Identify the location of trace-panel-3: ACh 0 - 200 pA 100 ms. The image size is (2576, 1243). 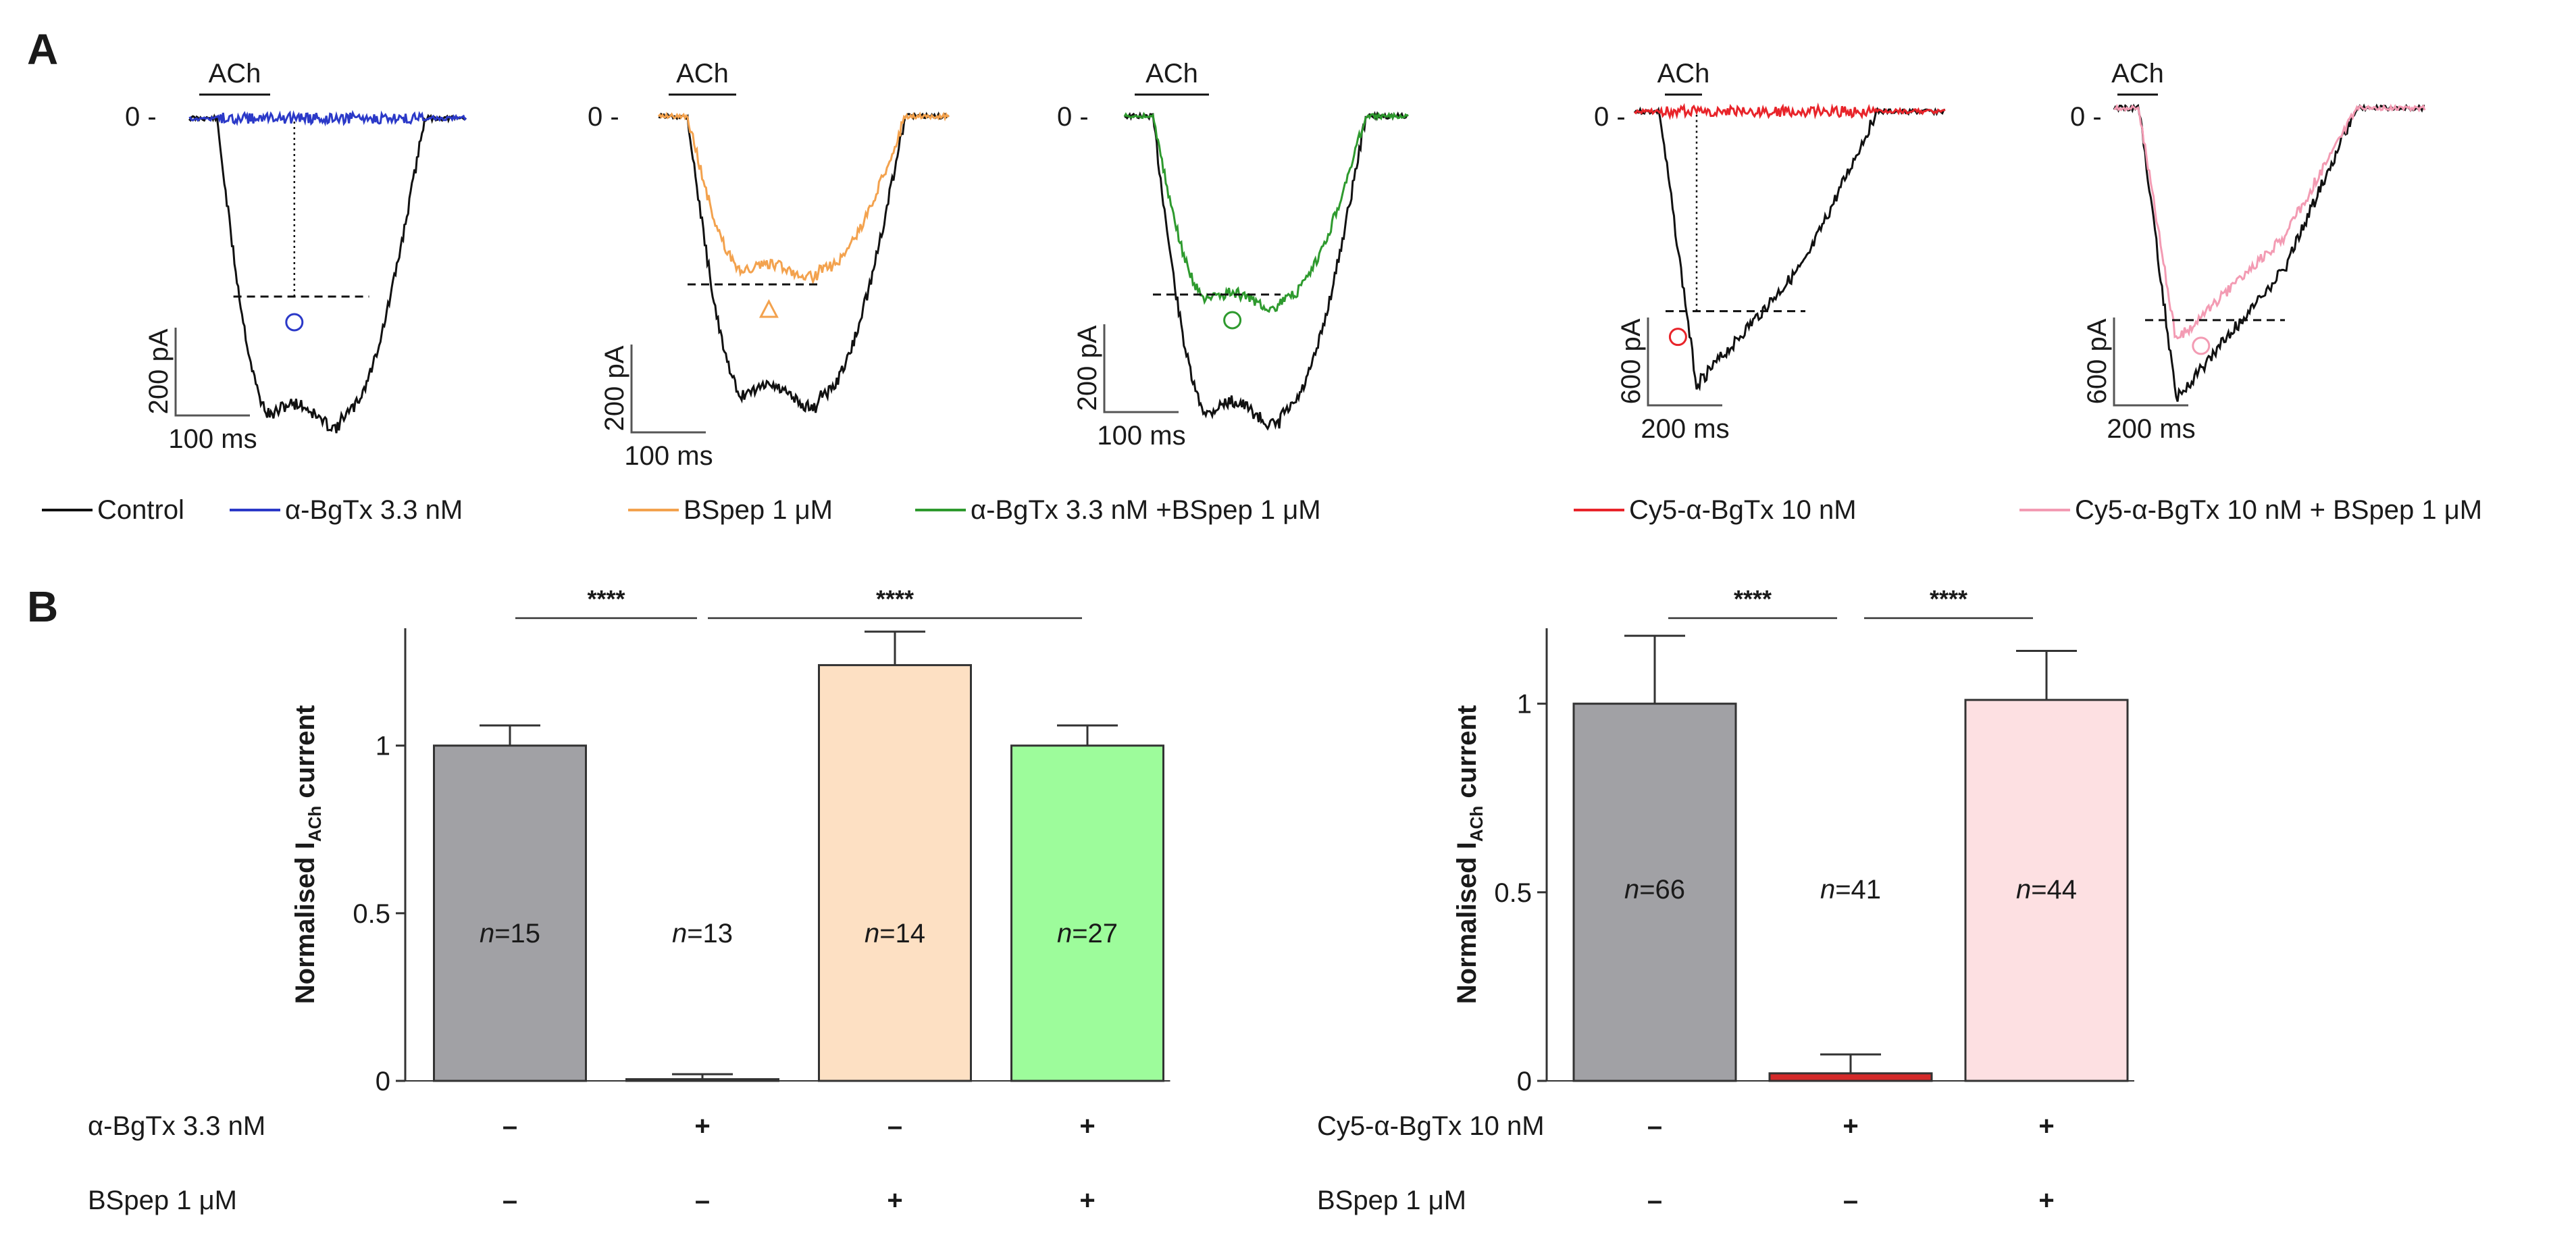
(1233, 255).